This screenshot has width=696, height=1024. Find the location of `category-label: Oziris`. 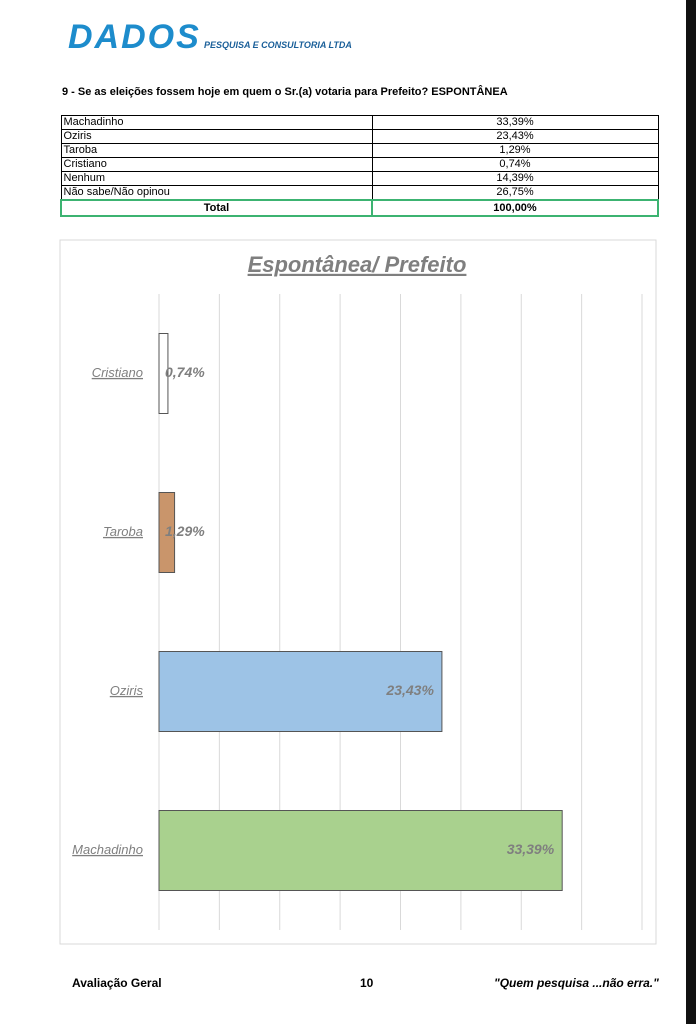

category-label: Oziris is located at coordinates (127, 690).